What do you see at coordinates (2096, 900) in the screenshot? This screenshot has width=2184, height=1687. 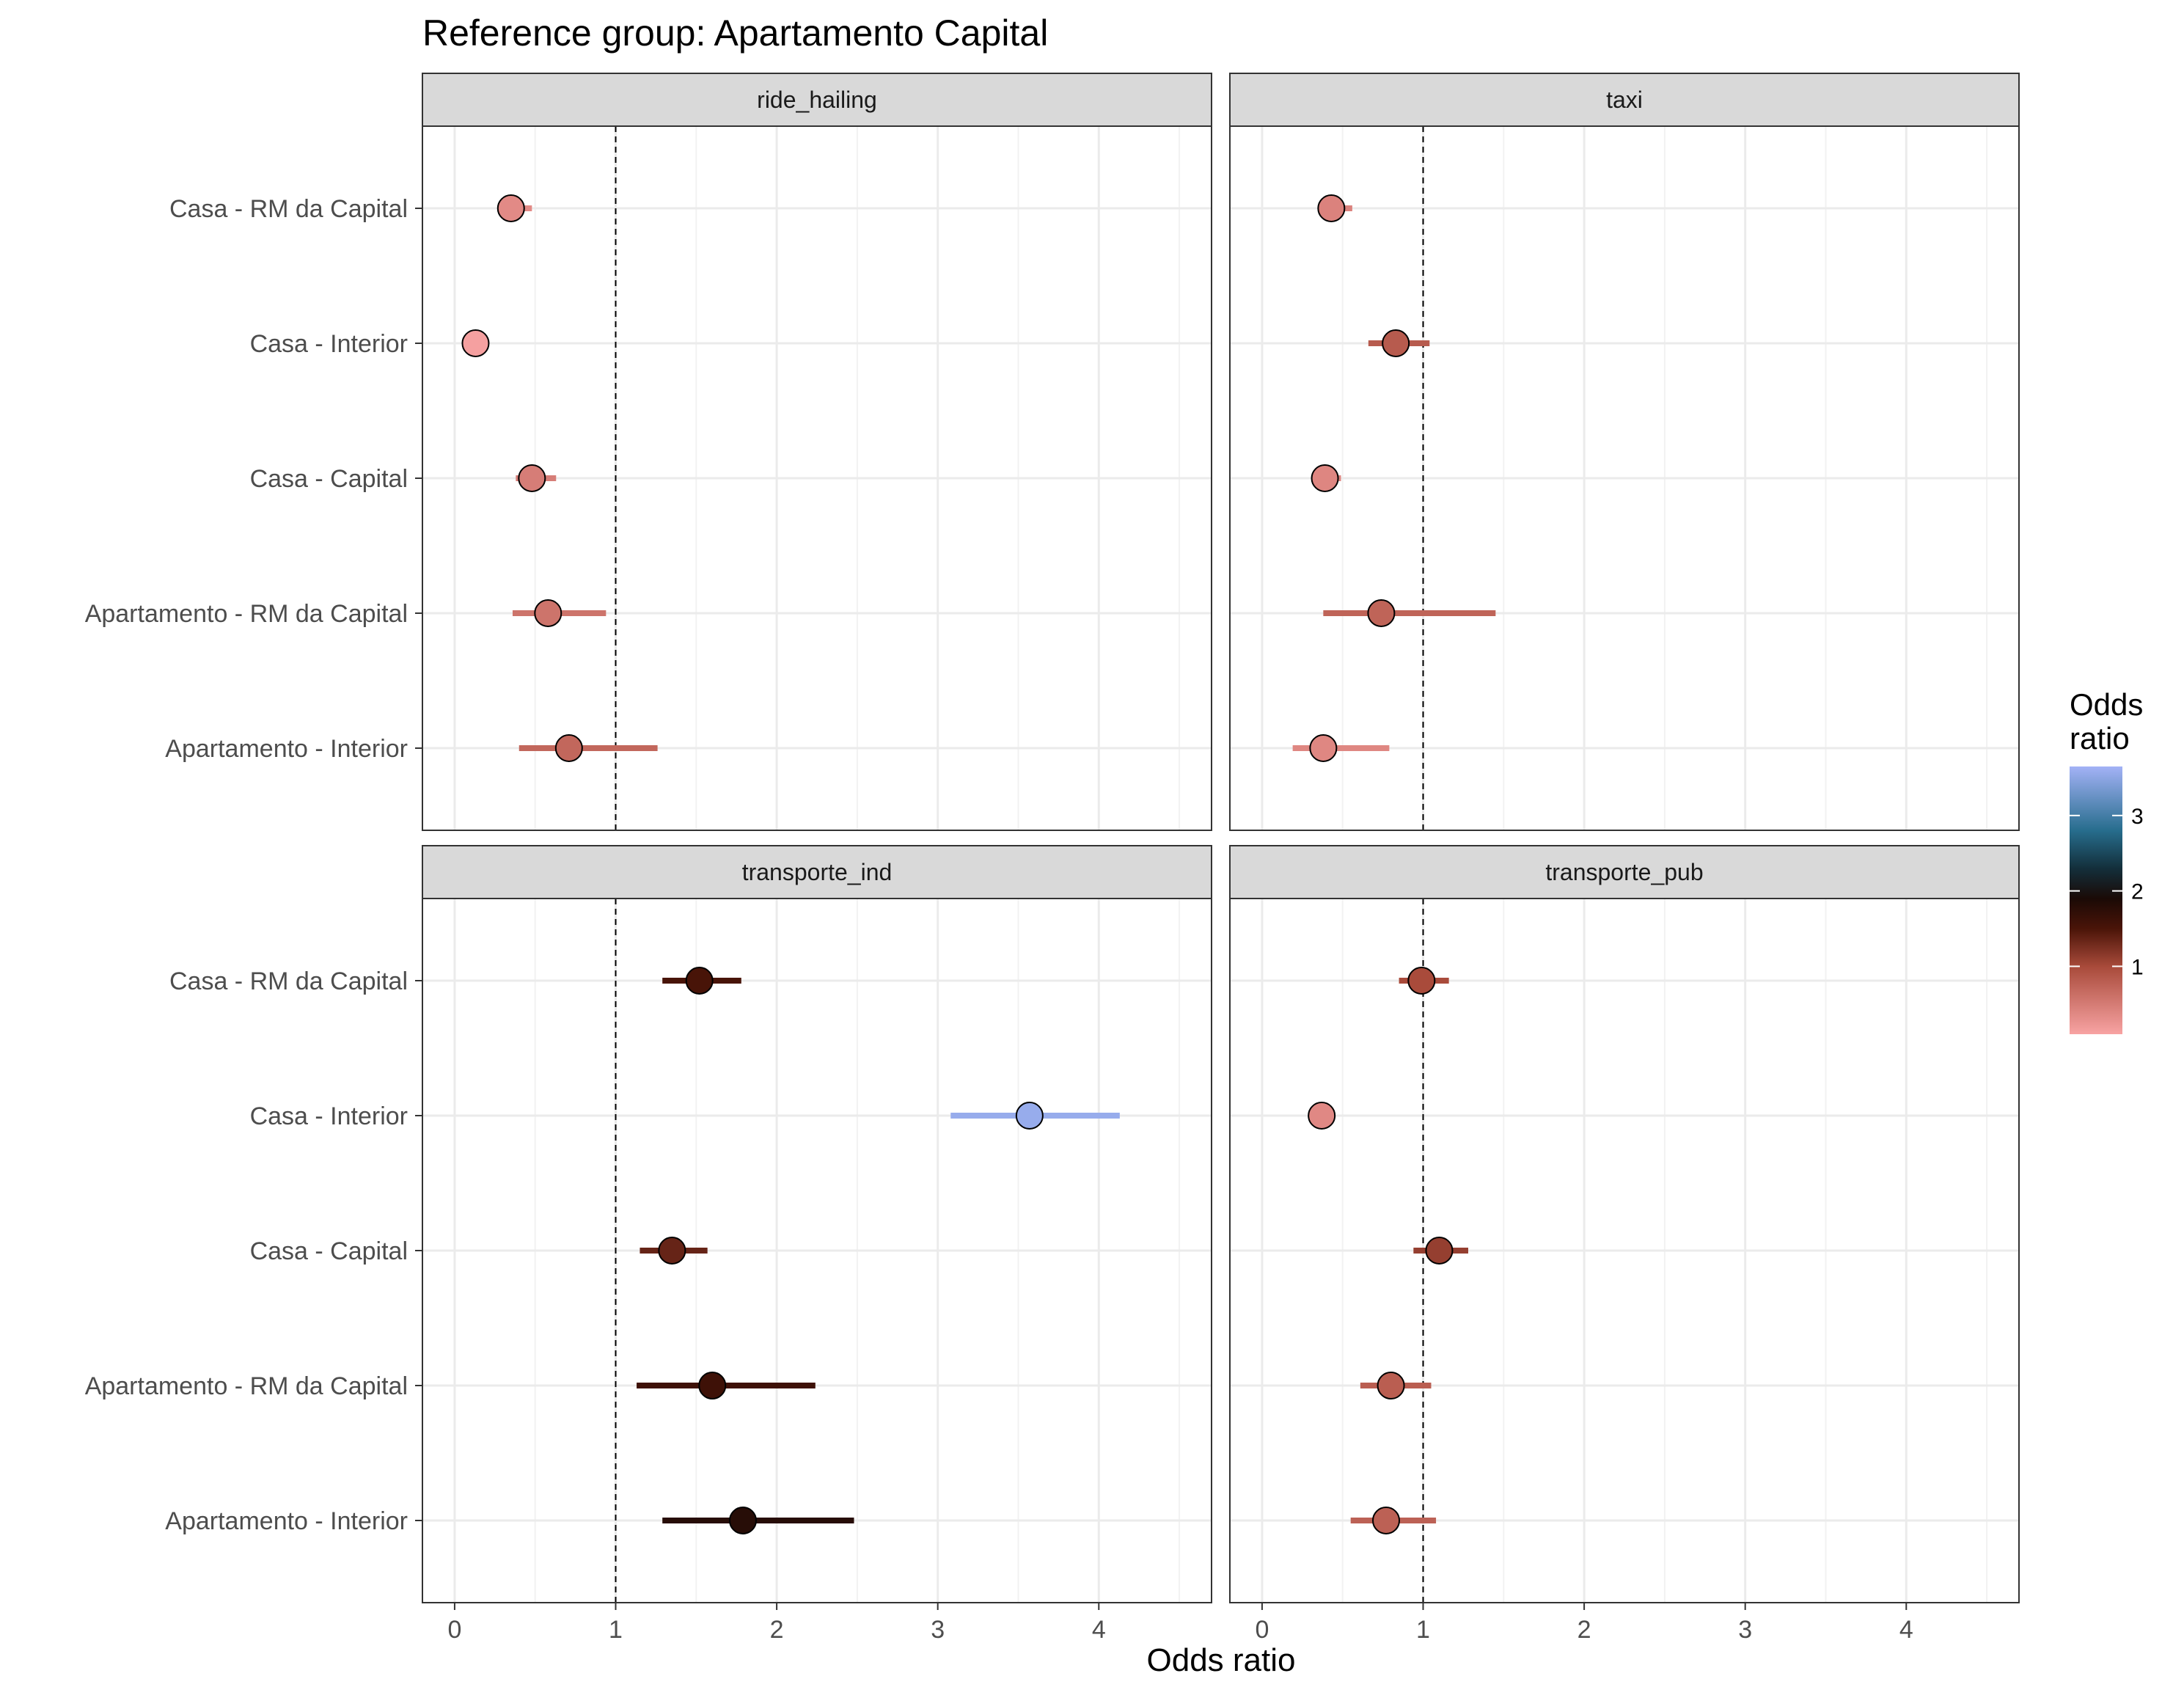 I see `legend-colorbar` at bounding box center [2096, 900].